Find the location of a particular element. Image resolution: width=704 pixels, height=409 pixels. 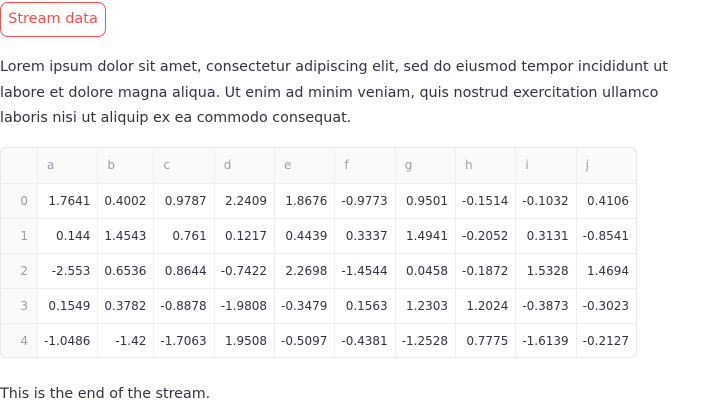

table-cell: 0.7775 is located at coordinates (486, 340).